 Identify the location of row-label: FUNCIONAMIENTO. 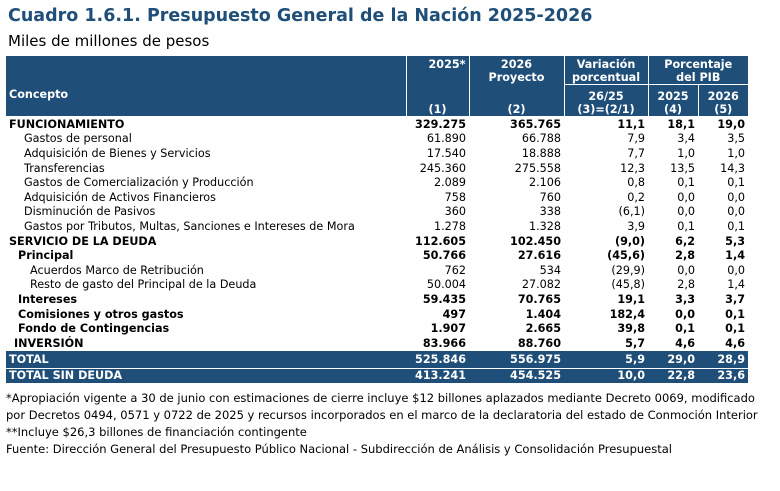
(67, 124).